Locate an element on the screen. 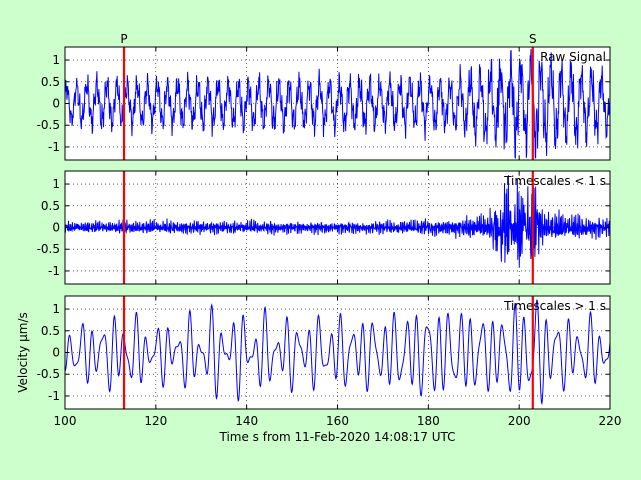  x-tick-label: 200 is located at coordinates (519, 421).